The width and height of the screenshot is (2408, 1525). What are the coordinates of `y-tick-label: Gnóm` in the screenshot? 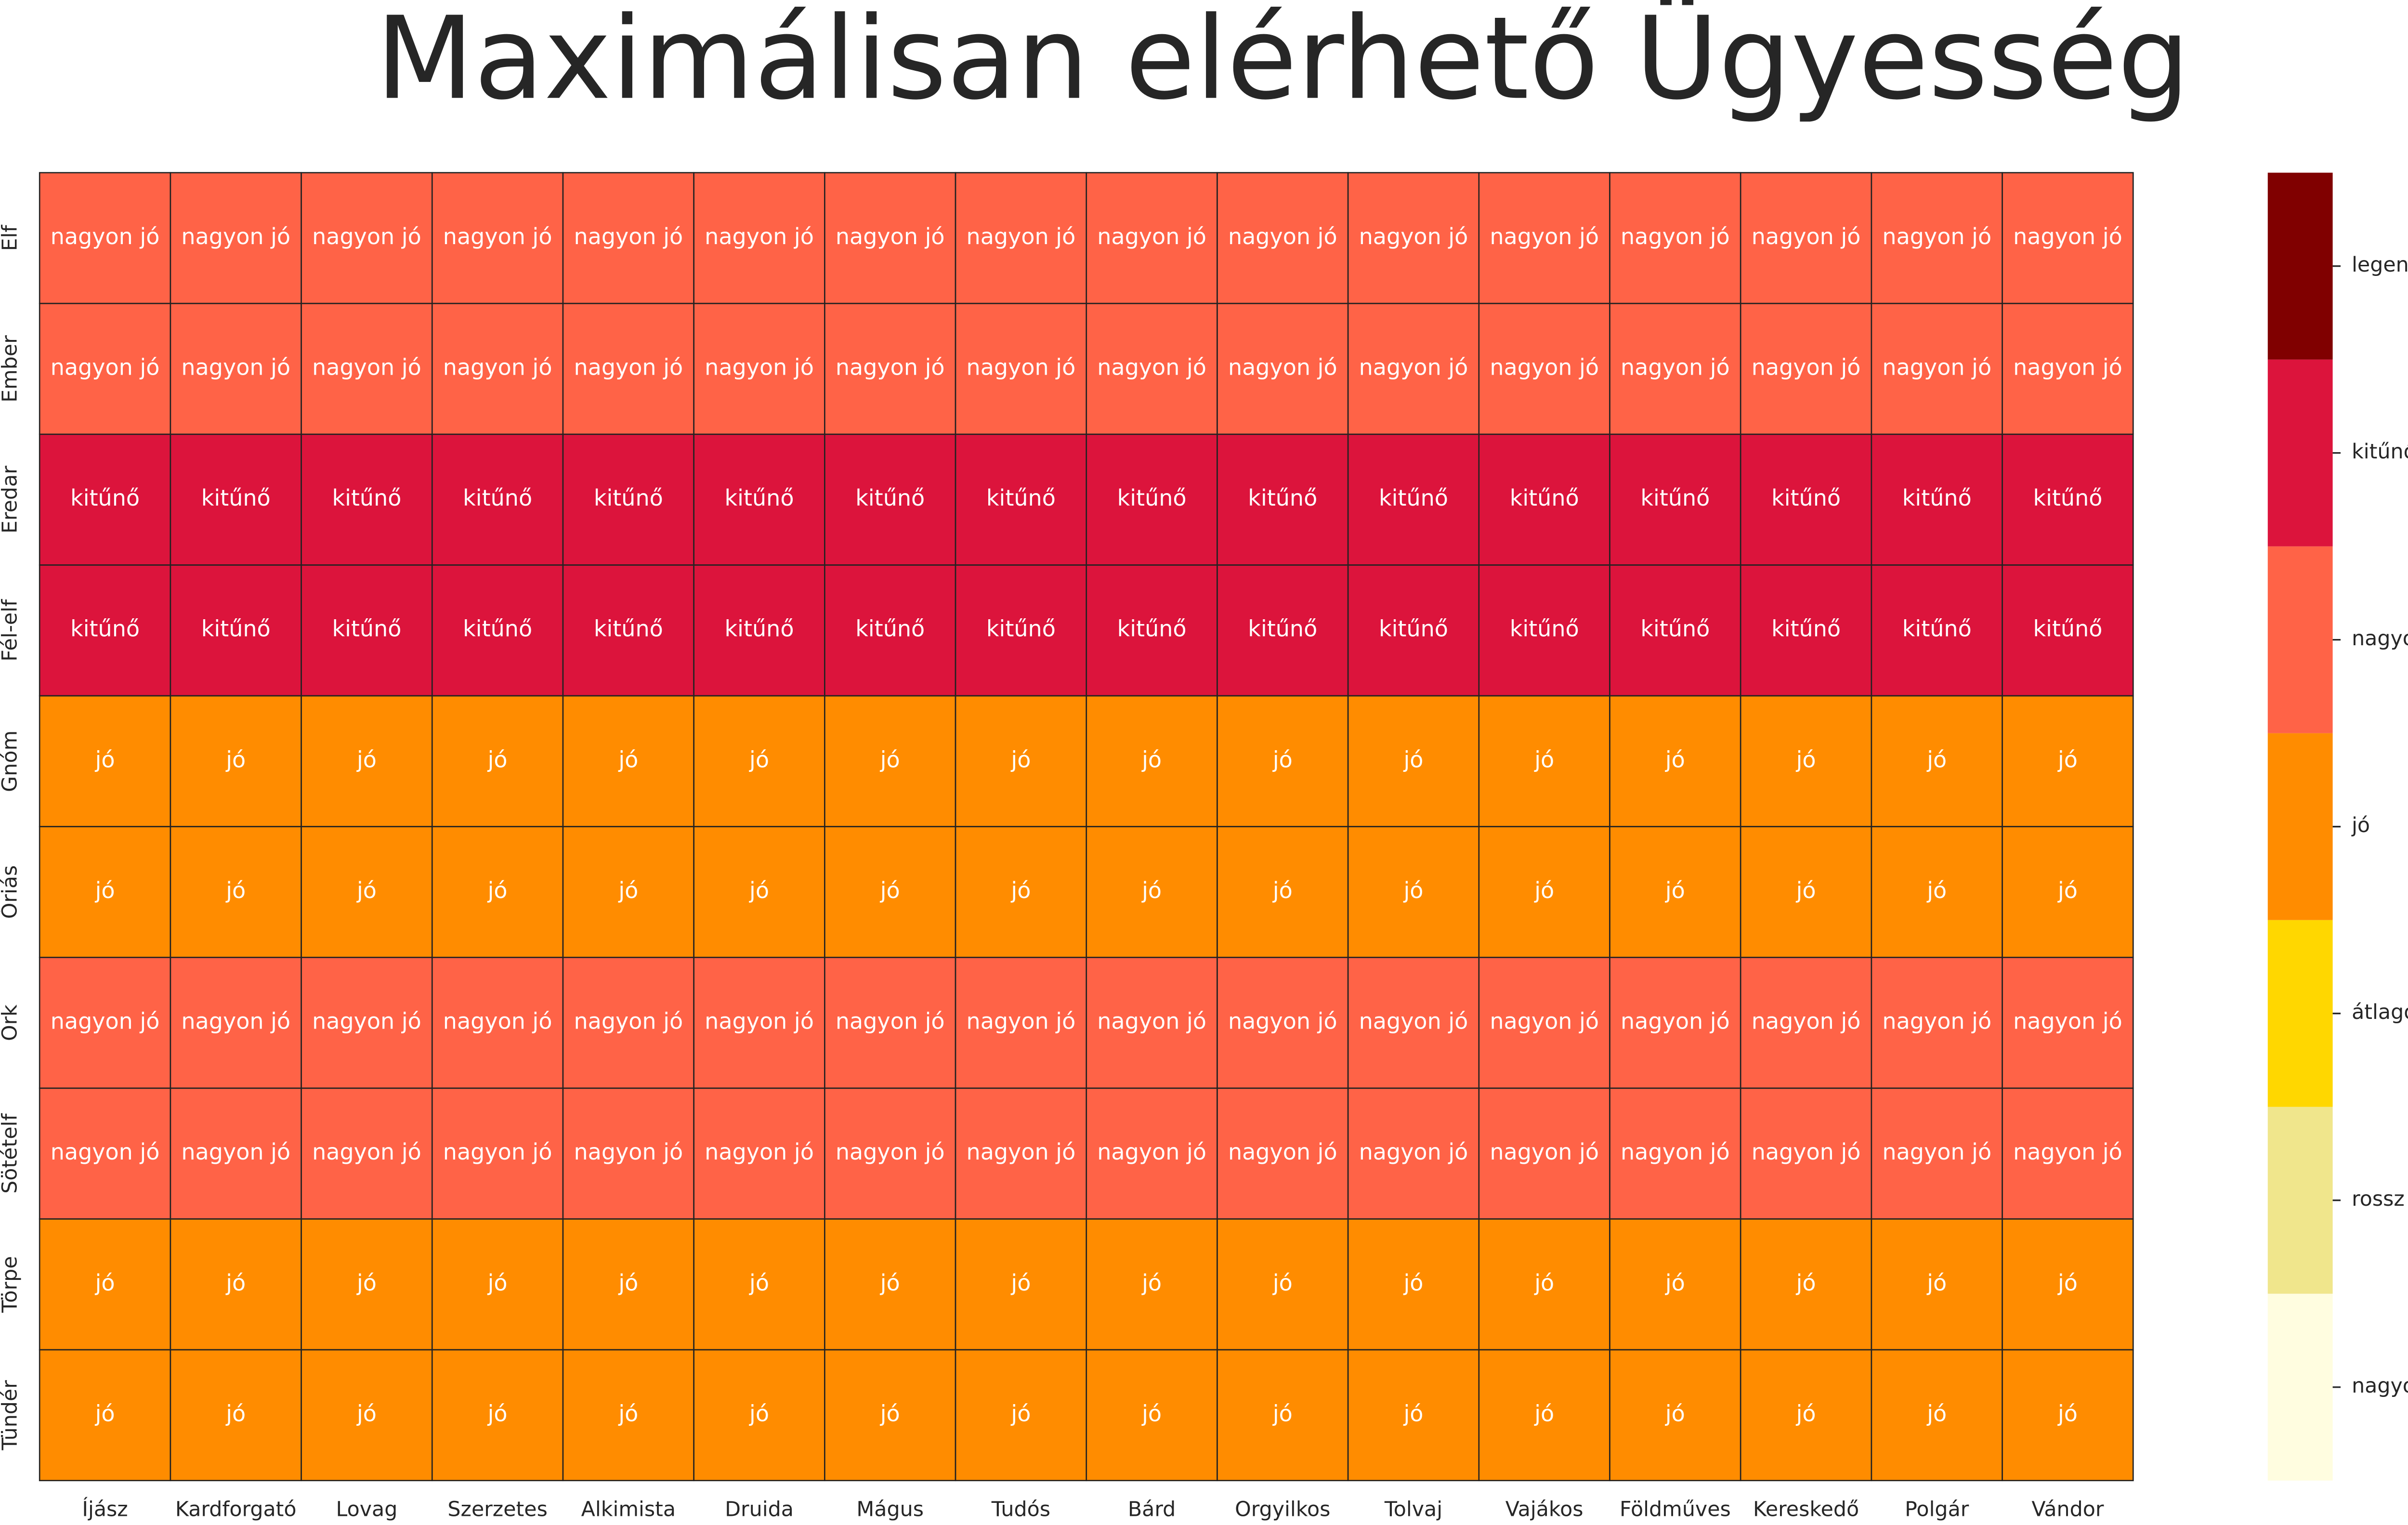 It's located at (11, 761).